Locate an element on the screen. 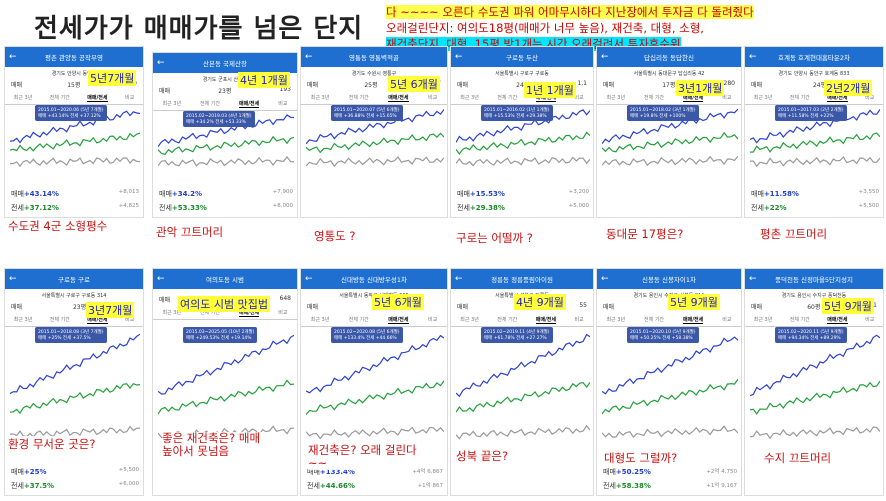 The width and height of the screenshot is (886, 501). rent-change-amount: +5,000 is located at coordinates (578, 206).